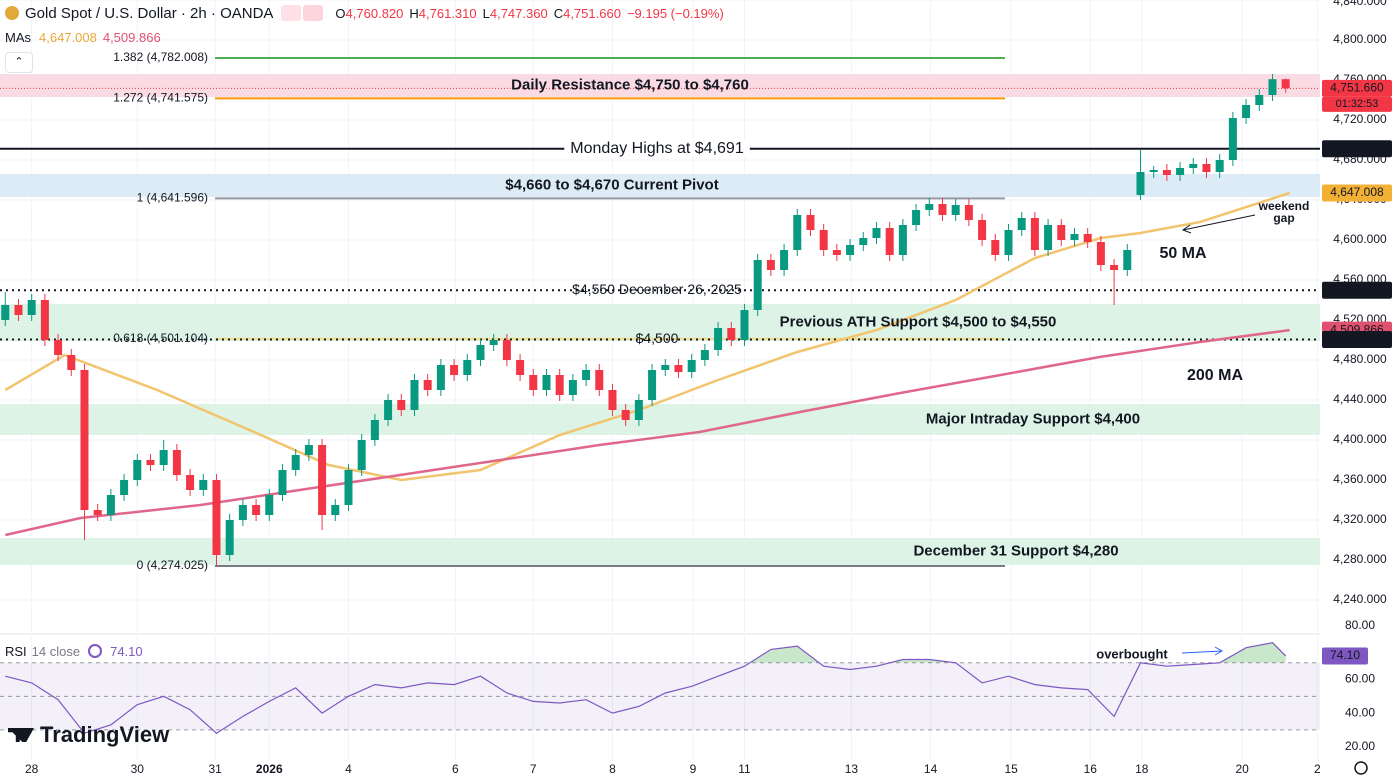 The height and width of the screenshot is (781, 1400). What do you see at coordinates (693, 769) in the screenshot?
I see `x-tick-label: 9` at bounding box center [693, 769].